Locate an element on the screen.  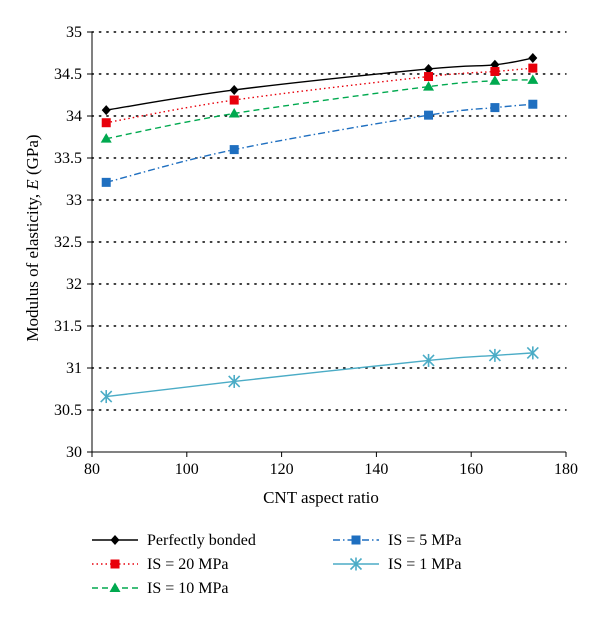
y-tick-label: 32.5 is located at coordinates (68, 242).